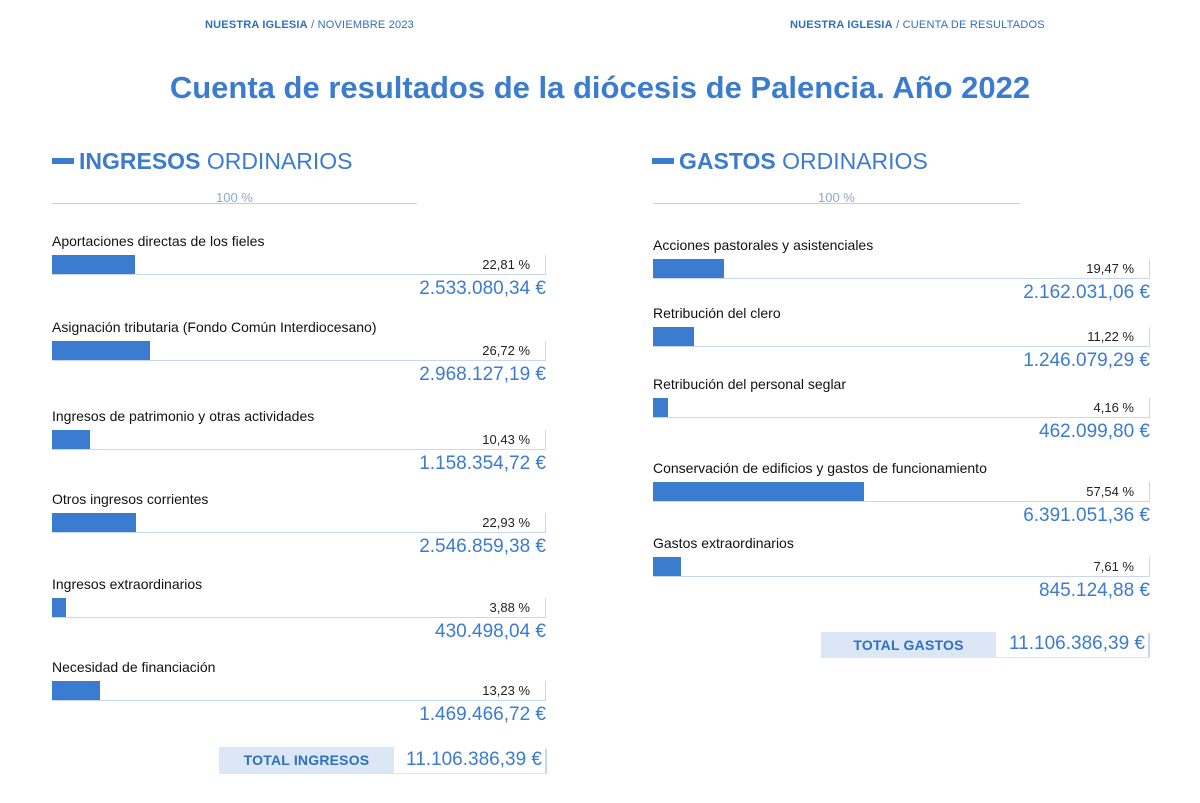 This screenshot has height=803, width=1200. Describe the element at coordinates (1110, 491) in the screenshot. I see `item-percentage: 57,54 %` at that location.